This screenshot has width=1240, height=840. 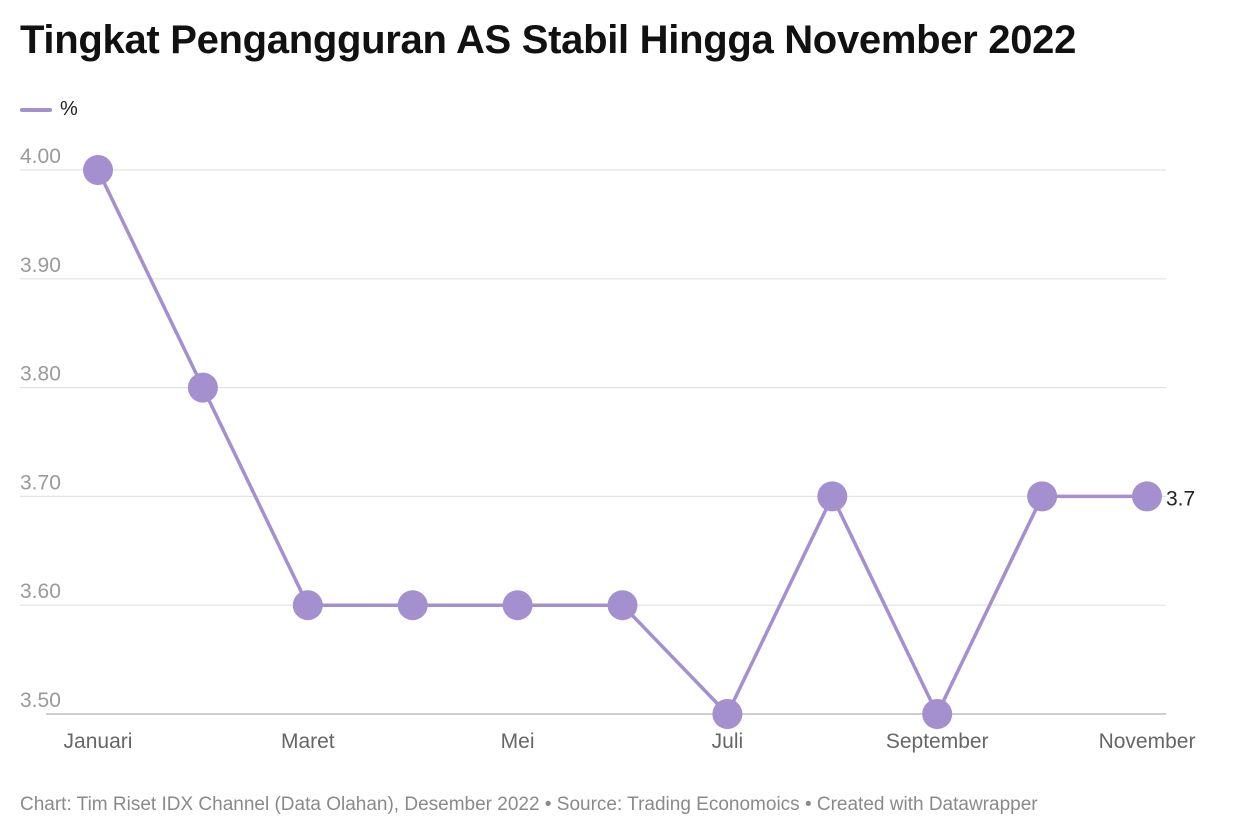 What do you see at coordinates (1147, 741) in the screenshot?
I see `x-tick-label: November` at bounding box center [1147, 741].